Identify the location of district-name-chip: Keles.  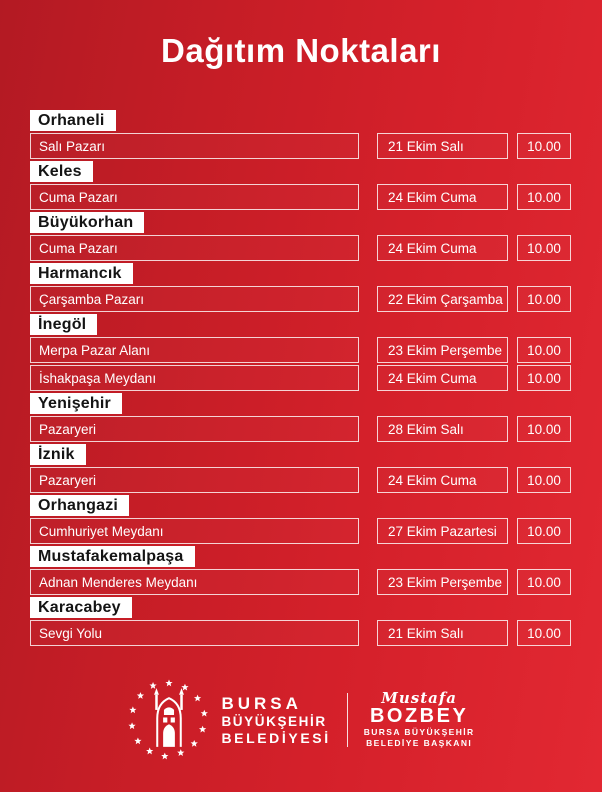
(61, 171).